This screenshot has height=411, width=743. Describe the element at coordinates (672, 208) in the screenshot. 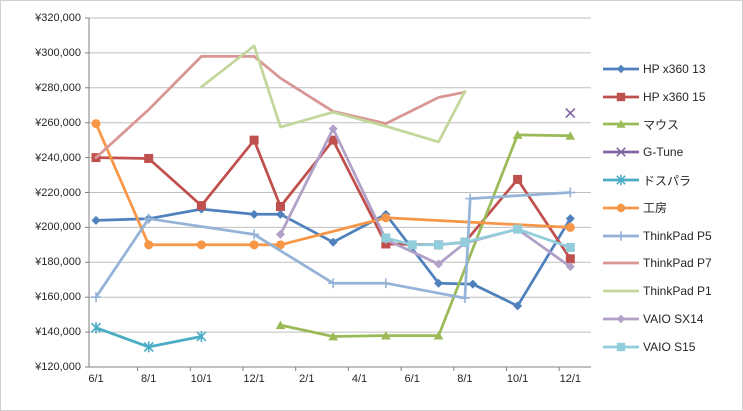

I see `legend-item: 工房` at that location.